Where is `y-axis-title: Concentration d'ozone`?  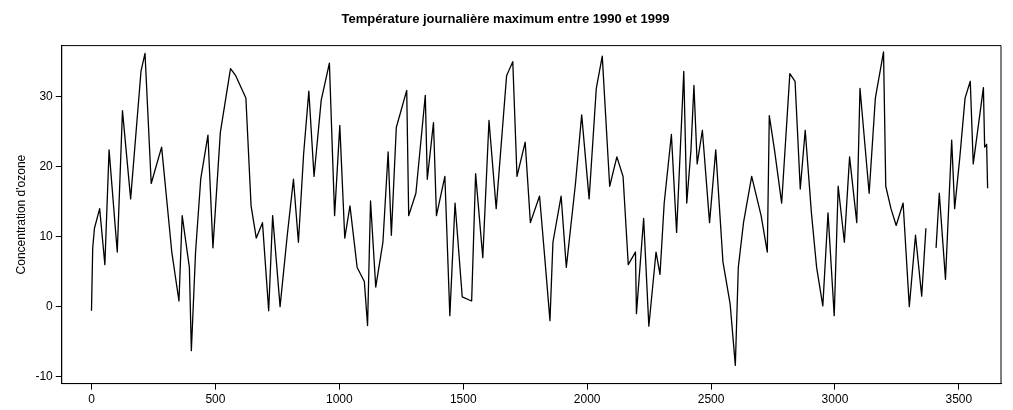
y-axis-title: Concentration d'ozone is located at coordinates (20, 214).